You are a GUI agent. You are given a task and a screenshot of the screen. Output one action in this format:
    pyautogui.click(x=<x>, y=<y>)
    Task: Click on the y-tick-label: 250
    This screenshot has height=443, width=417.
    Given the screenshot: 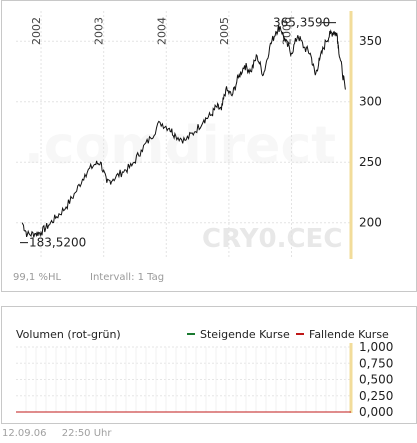 What is the action you would take?
    pyautogui.click(x=370, y=162)
    